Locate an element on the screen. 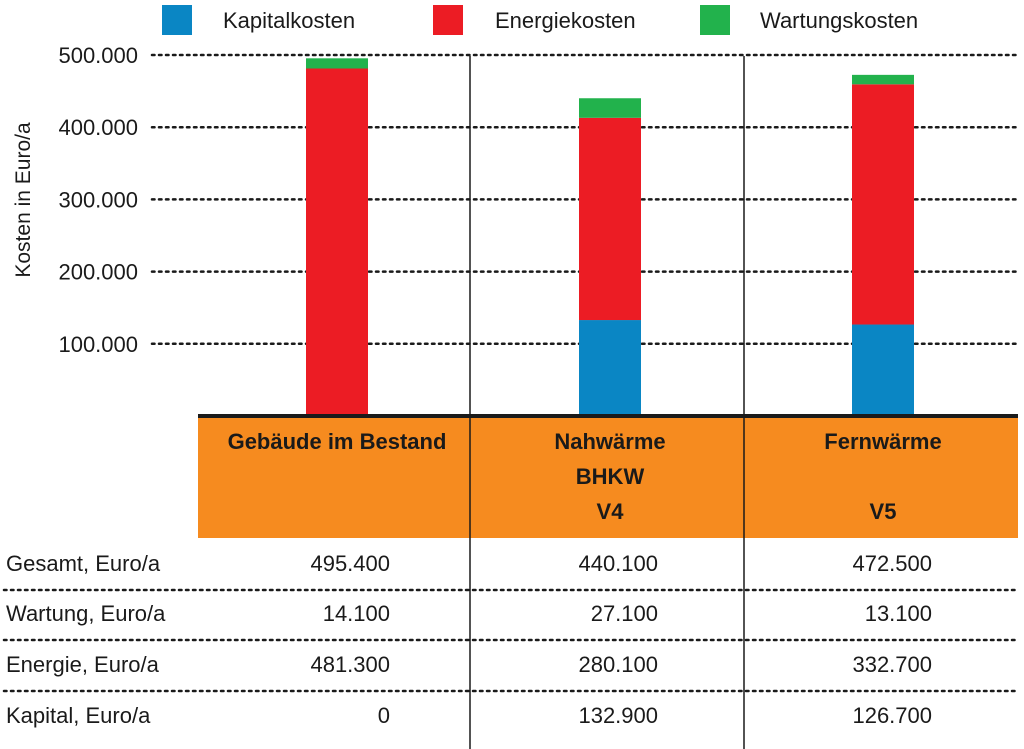  table-cell-2-1: 14.100 is located at coordinates (356, 613).